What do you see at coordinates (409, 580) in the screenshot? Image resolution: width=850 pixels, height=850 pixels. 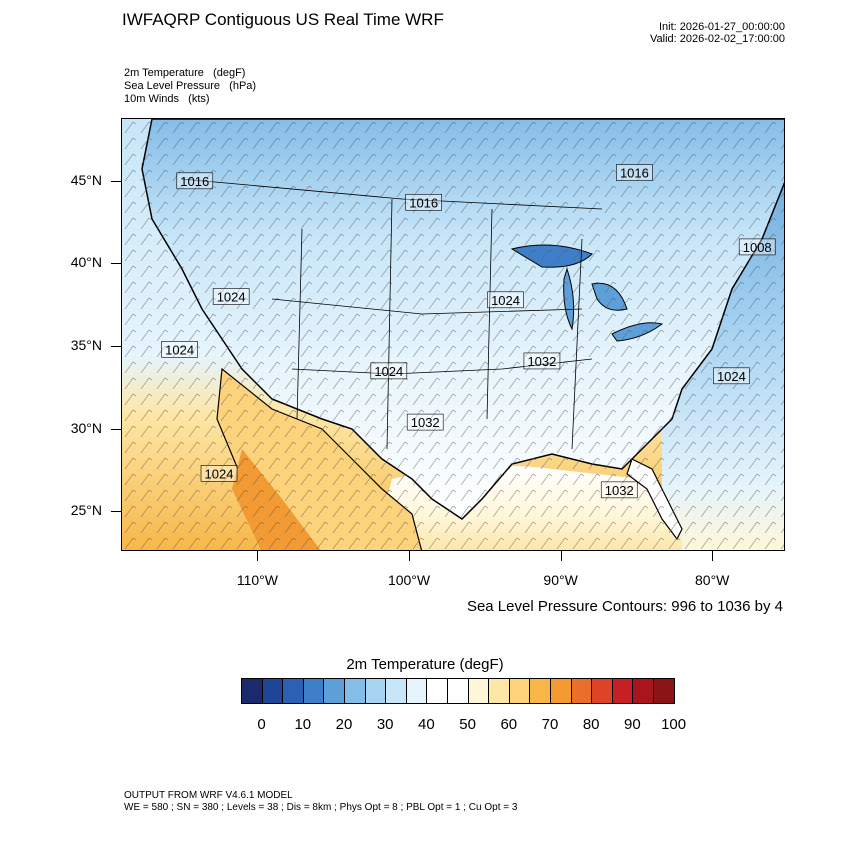 I see `lon-label: 100°W` at bounding box center [409, 580].